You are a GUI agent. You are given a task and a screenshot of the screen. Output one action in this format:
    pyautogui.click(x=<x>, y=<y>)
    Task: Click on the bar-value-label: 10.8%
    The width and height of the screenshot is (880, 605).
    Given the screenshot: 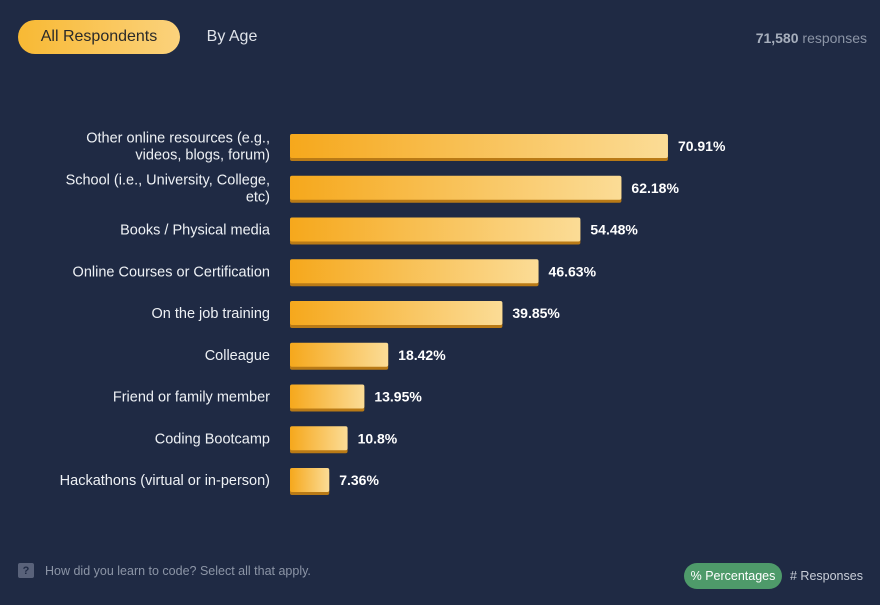 What is the action you would take?
    pyautogui.click(x=378, y=438)
    